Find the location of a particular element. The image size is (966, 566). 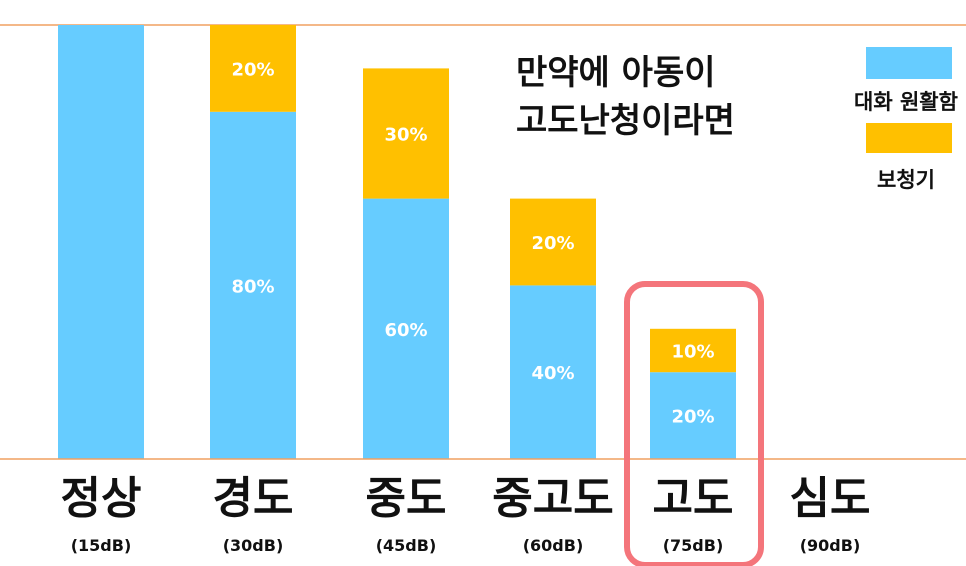

category-sublabel: (90dB) is located at coordinates (830, 545).